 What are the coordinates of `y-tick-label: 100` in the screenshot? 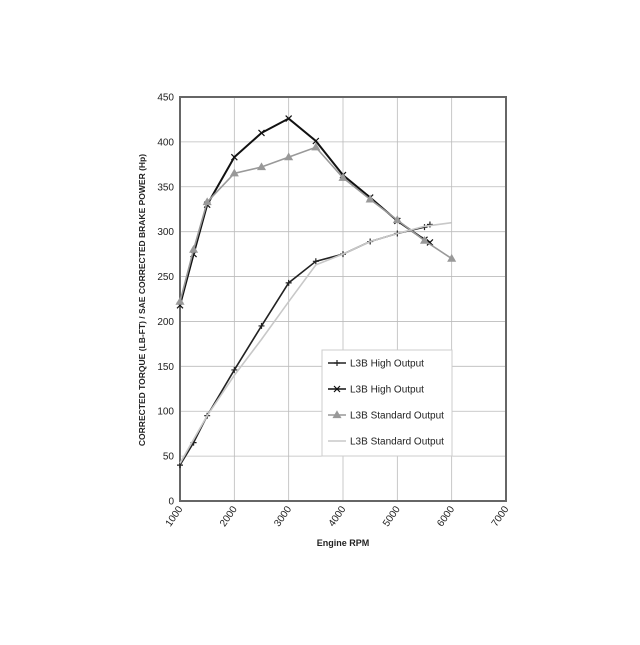 It's located at (165, 412).